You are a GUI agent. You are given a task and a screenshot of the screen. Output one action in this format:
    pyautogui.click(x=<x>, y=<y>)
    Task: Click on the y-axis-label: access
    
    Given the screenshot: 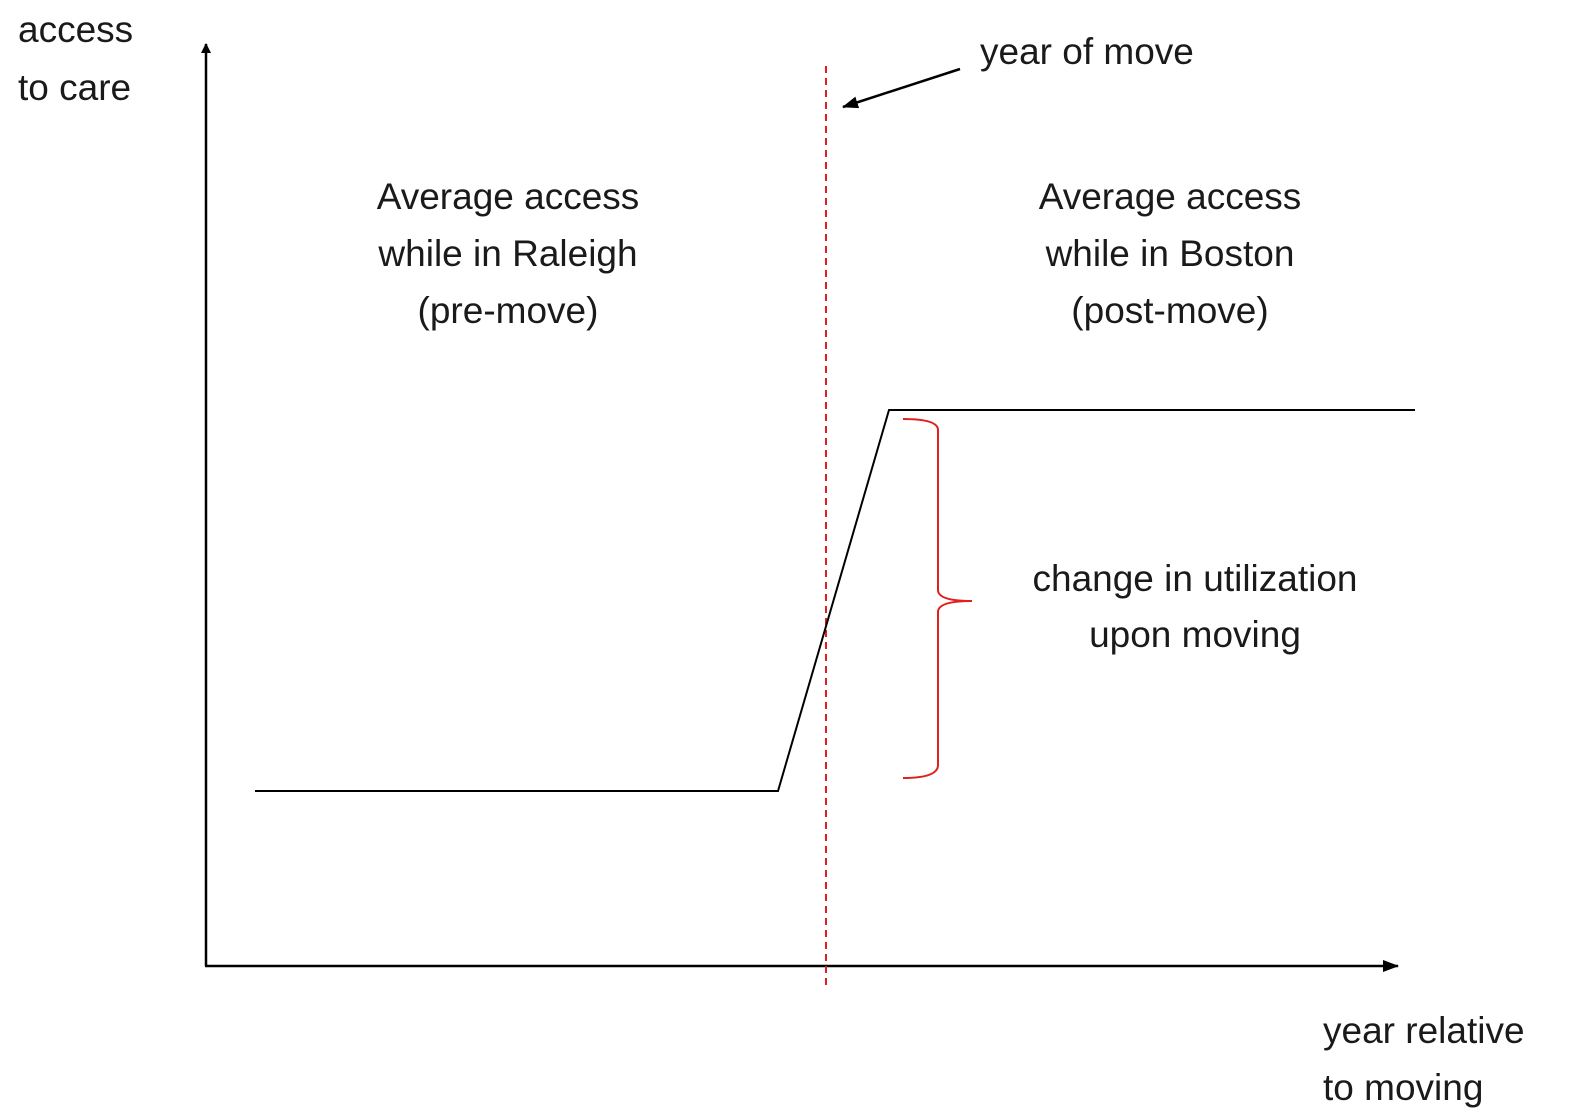 What is the action you would take?
    pyautogui.click(x=75, y=29)
    